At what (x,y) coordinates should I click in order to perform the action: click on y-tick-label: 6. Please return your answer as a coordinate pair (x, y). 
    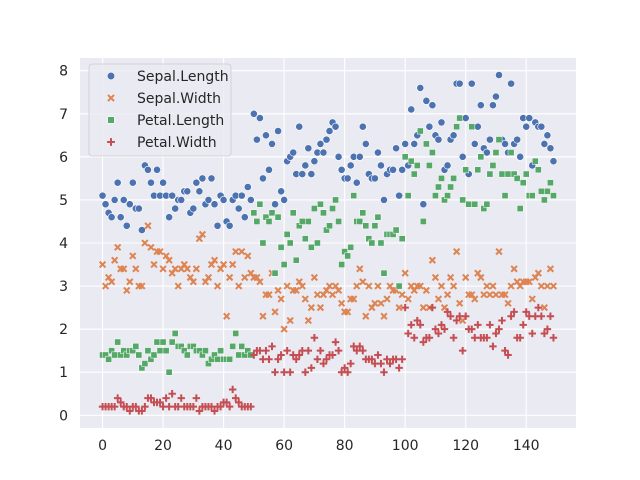
    Looking at the image, I should click on (63, 158).